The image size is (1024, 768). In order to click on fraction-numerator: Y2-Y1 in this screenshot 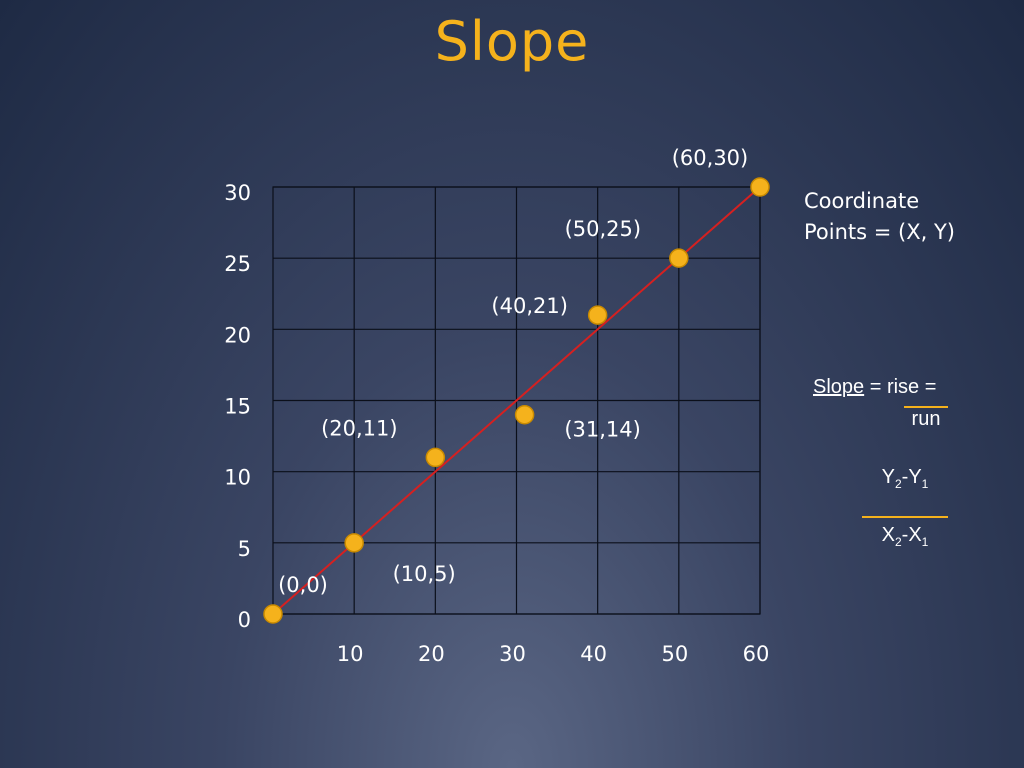, I will do `click(905, 483)`.